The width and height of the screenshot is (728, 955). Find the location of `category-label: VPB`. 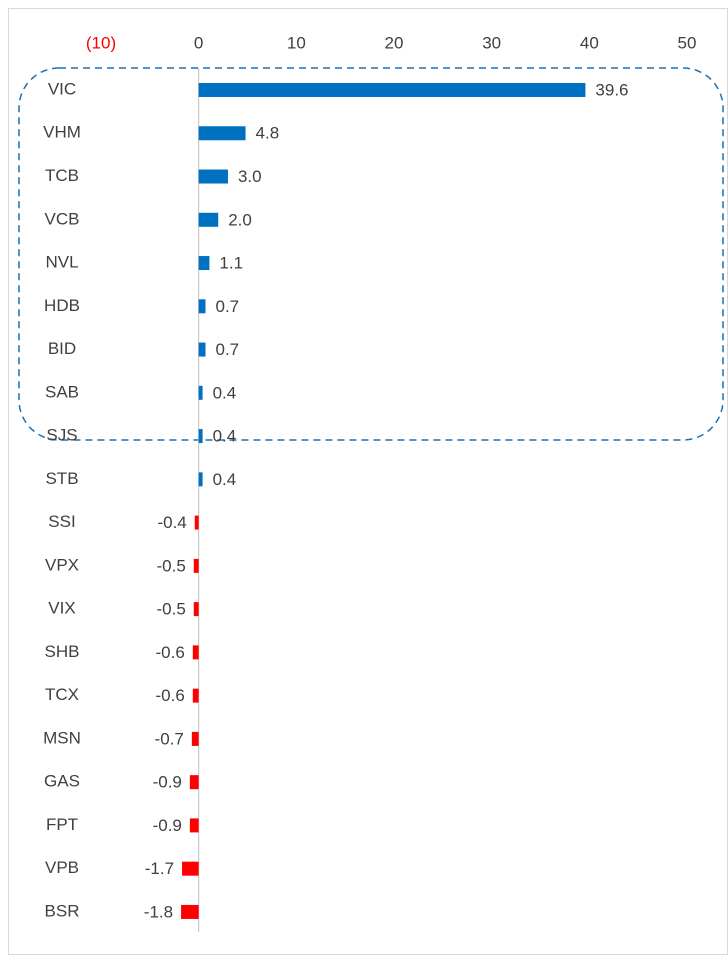

category-label: VPB is located at coordinates (62, 867).